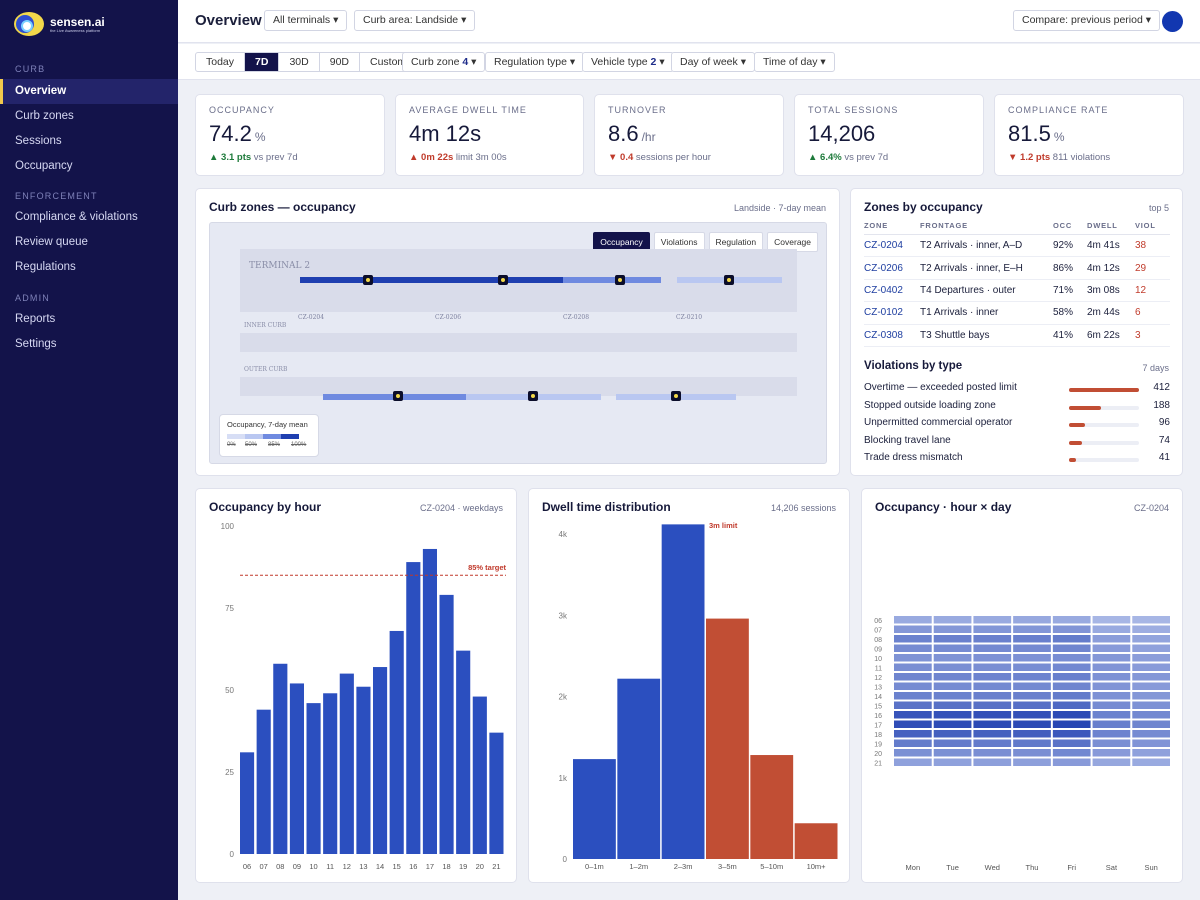 The height and width of the screenshot is (900, 1200). What do you see at coordinates (229, 608) in the screenshot?
I see `y-tick-label: 75` at bounding box center [229, 608].